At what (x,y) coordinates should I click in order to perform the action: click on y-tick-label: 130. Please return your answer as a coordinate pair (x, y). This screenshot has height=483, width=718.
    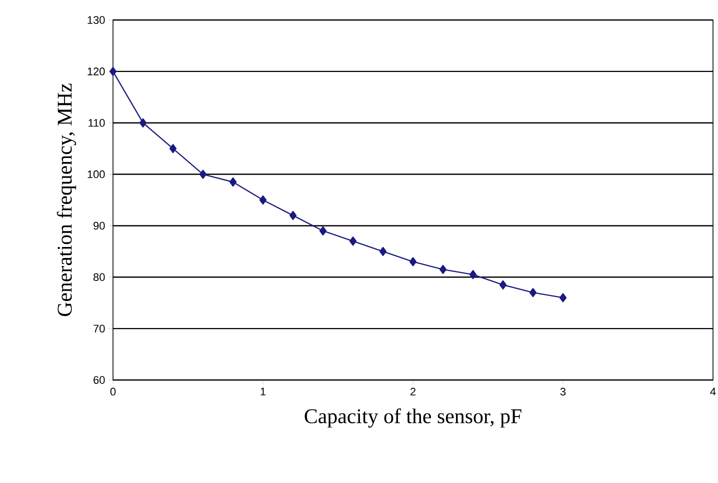
    Looking at the image, I should click on (96, 20).